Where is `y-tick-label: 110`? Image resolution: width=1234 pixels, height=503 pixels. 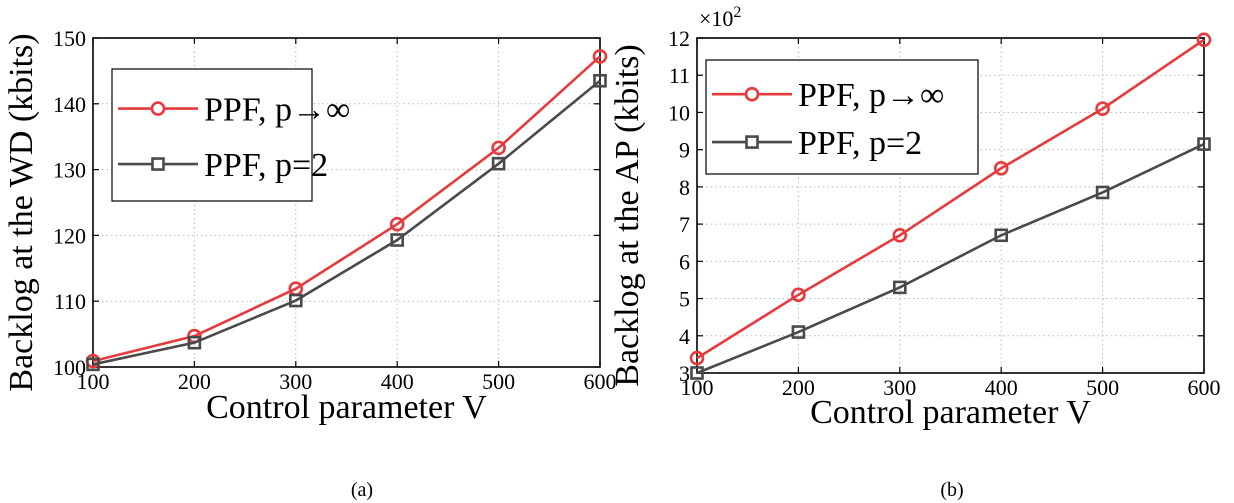
y-tick-label: 110 is located at coordinates (70, 301).